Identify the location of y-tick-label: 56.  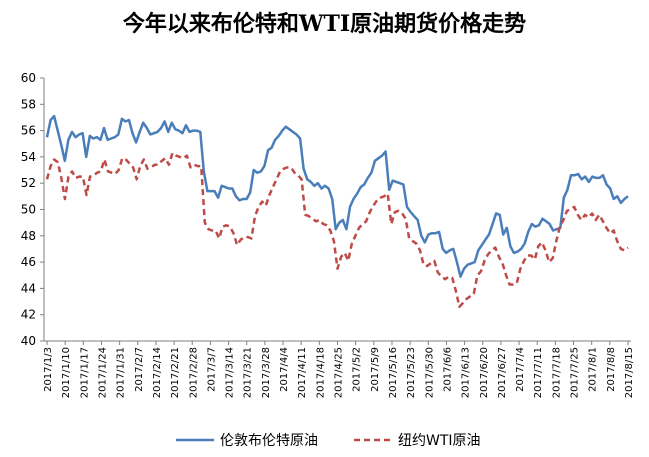
(28, 131).